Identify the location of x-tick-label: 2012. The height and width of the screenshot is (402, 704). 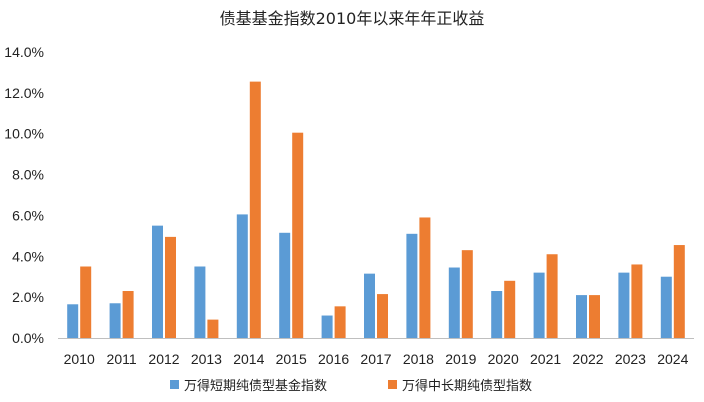
(163, 359).